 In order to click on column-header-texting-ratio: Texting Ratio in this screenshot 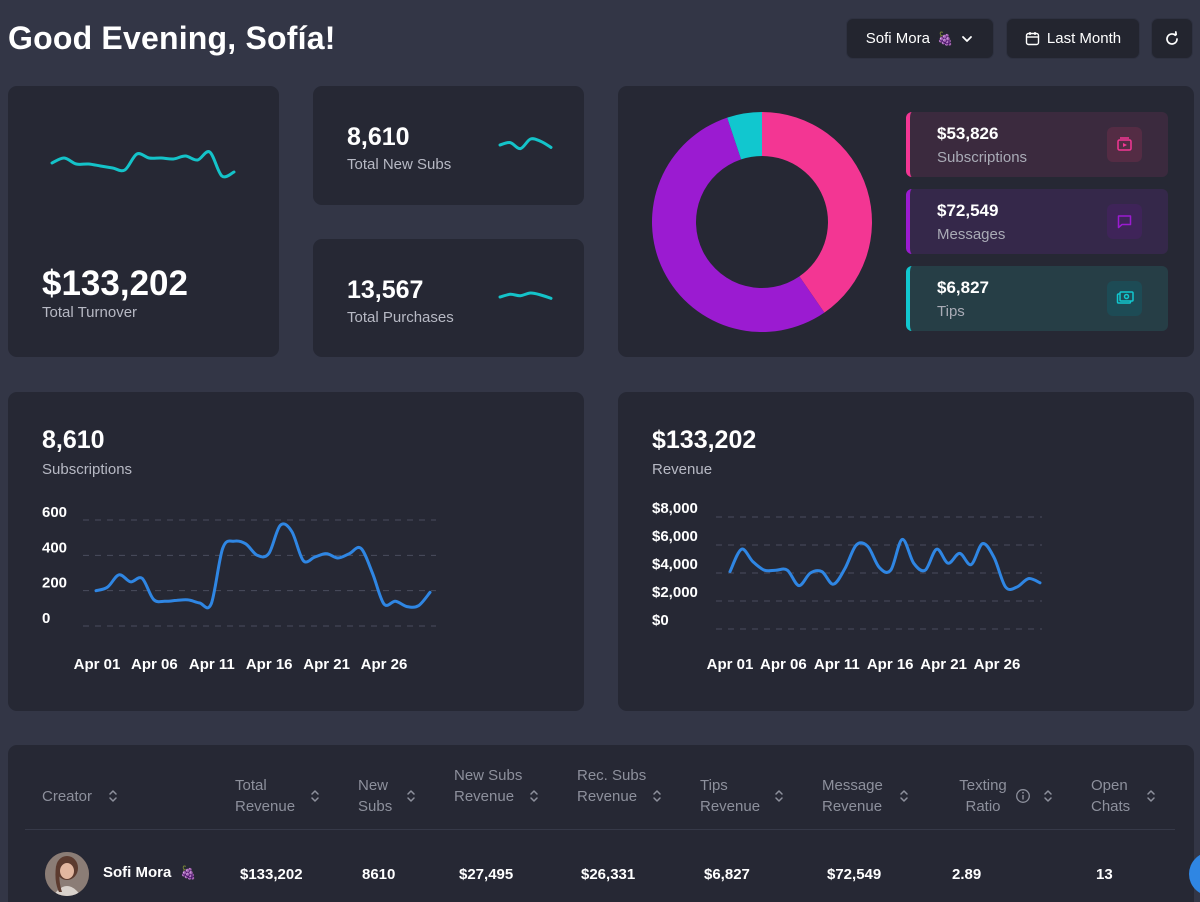, I will do `click(983, 796)`.